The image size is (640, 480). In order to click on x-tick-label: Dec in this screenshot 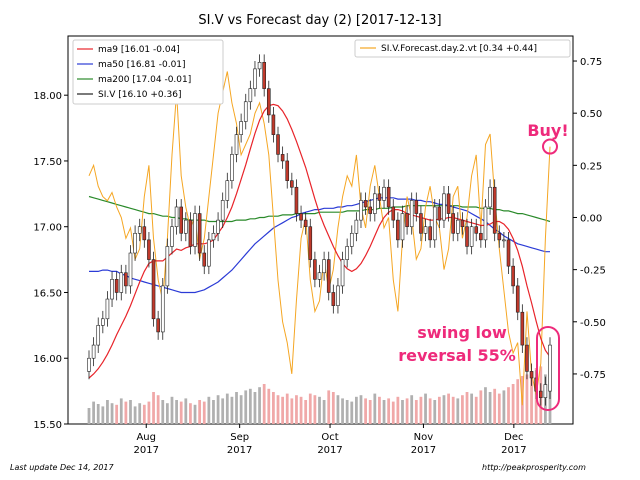, I will do `click(513, 437)`.